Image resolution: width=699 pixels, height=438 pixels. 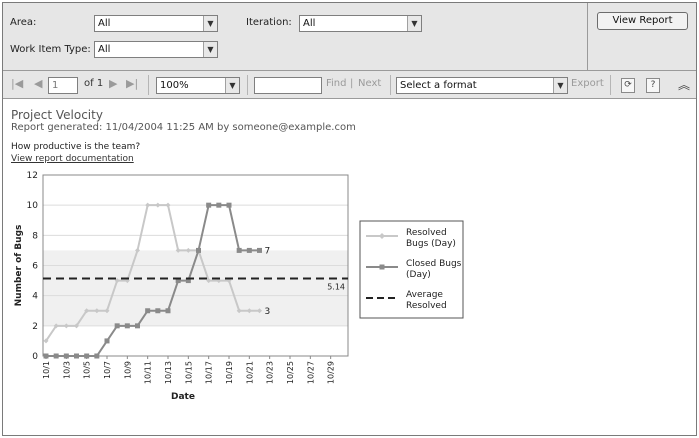 What do you see at coordinates (107, 370) in the screenshot?
I see `x-tick-label: 10/7` at bounding box center [107, 370].